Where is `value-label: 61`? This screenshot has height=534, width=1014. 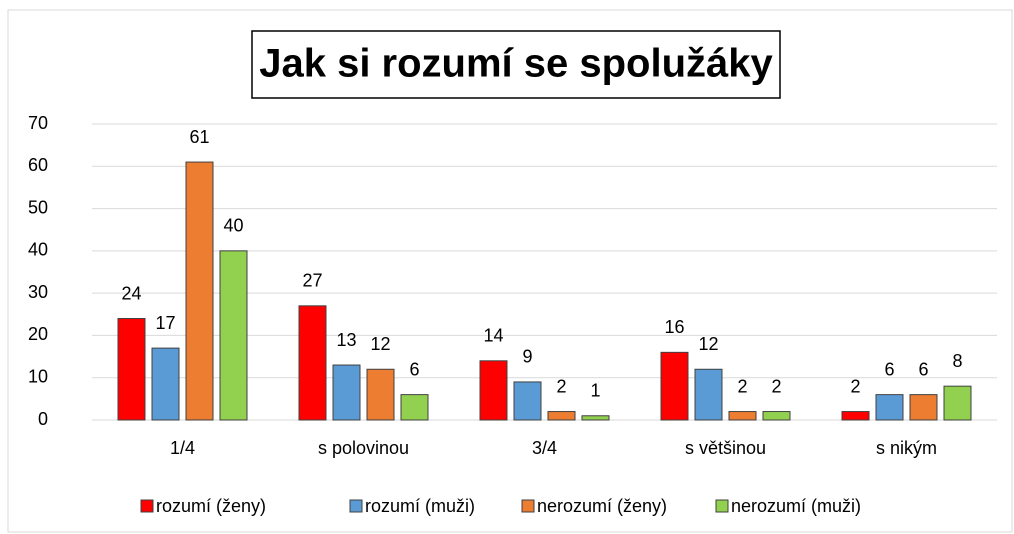 value-label: 61 is located at coordinates (199, 137).